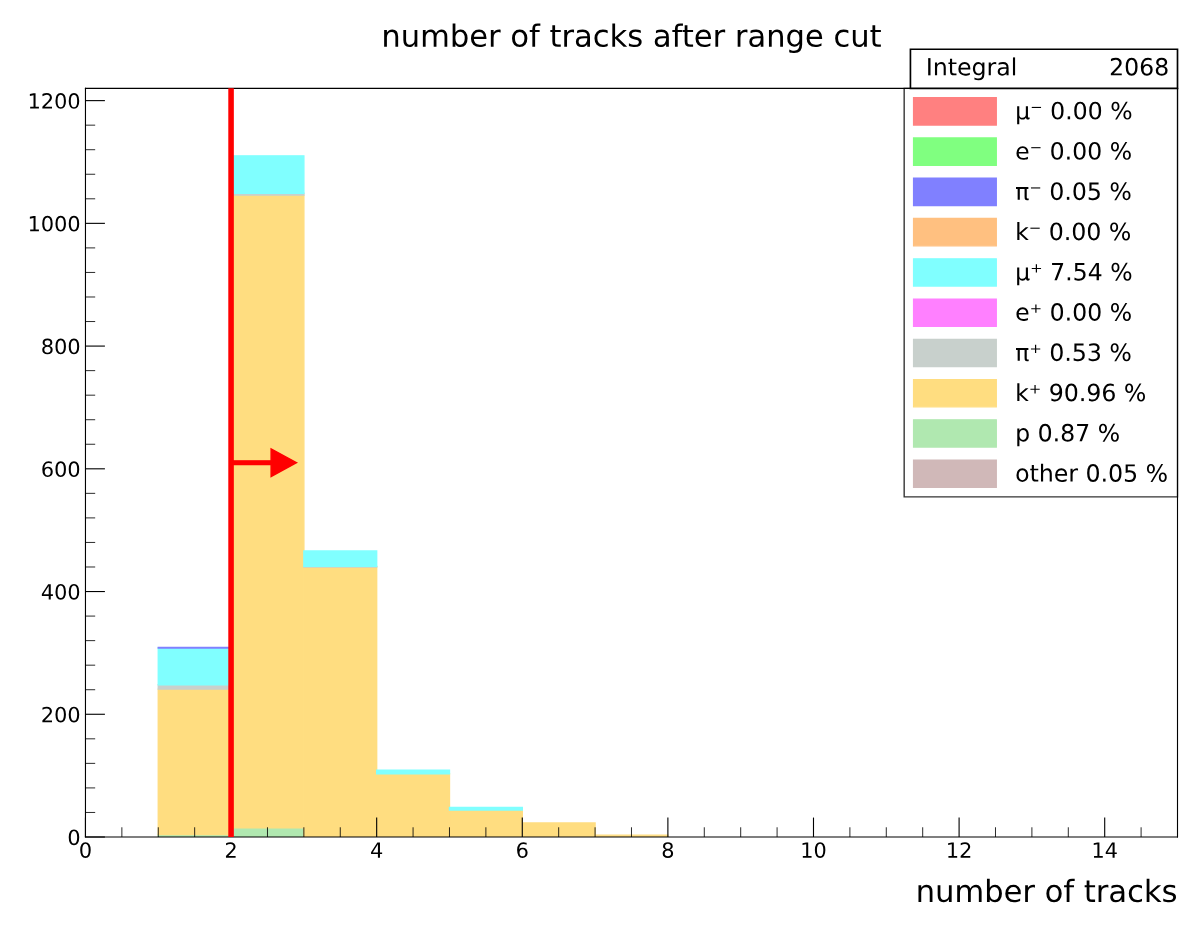  What do you see at coordinates (972, 69) in the screenshot?
I see `text: Integral` at bounding box center [972, 69].